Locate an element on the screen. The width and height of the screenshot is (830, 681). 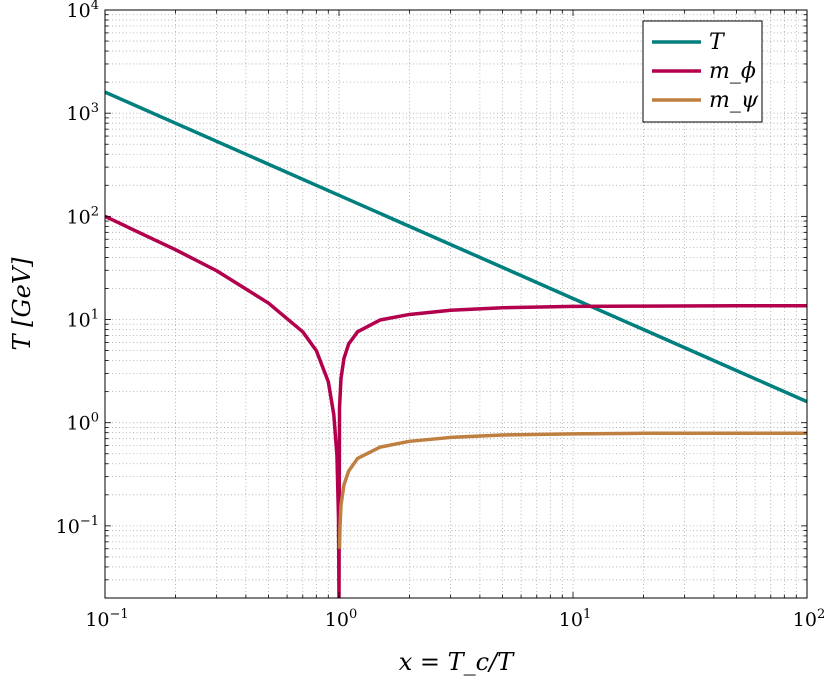
y-tick-label: 104 is located at coordinates (83, 11).